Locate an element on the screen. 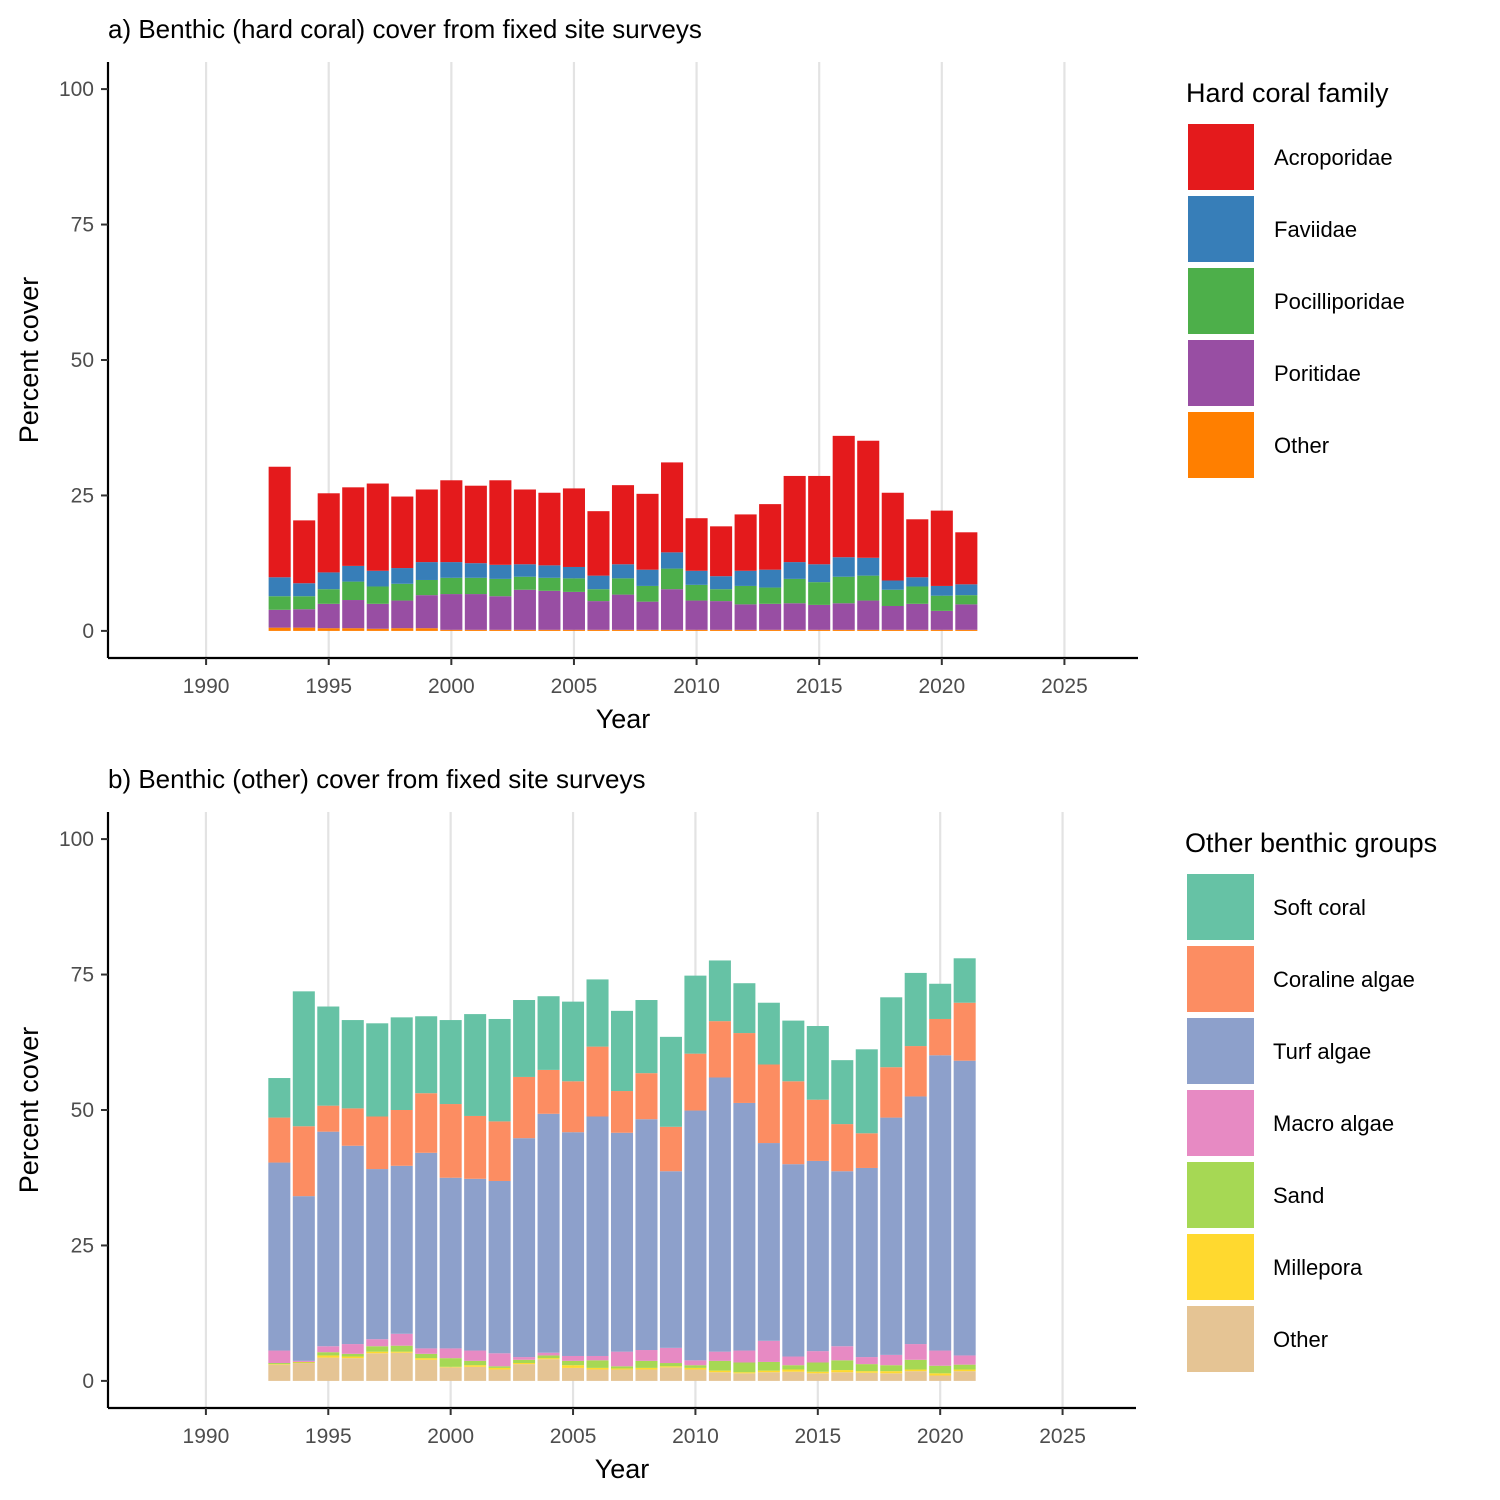 This screenshot has width=1500, height=1500. y-tick-label: 0 is located at coordinates (88, 631).